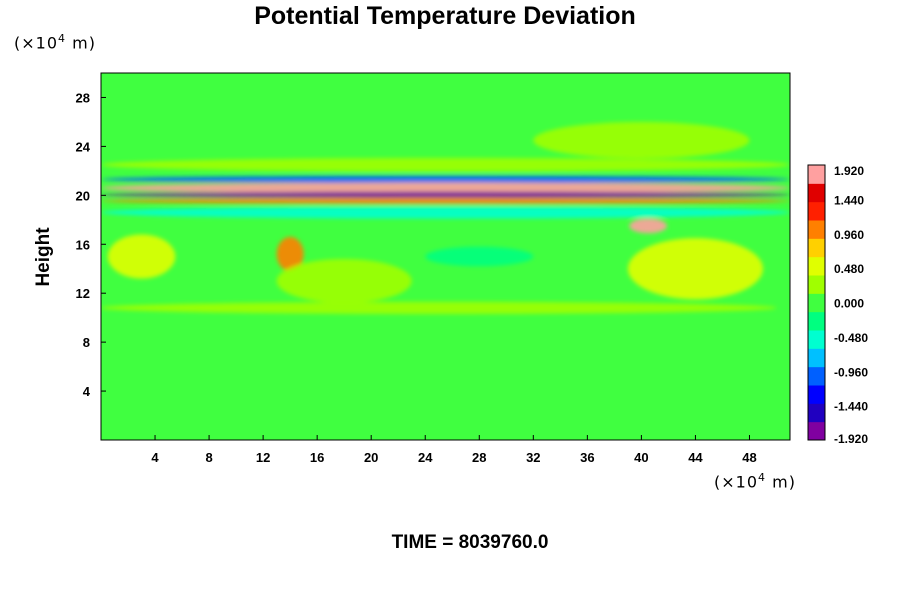 The image size is (900, 600). I want to click on x-tick-label: 24, so click(425, 457).